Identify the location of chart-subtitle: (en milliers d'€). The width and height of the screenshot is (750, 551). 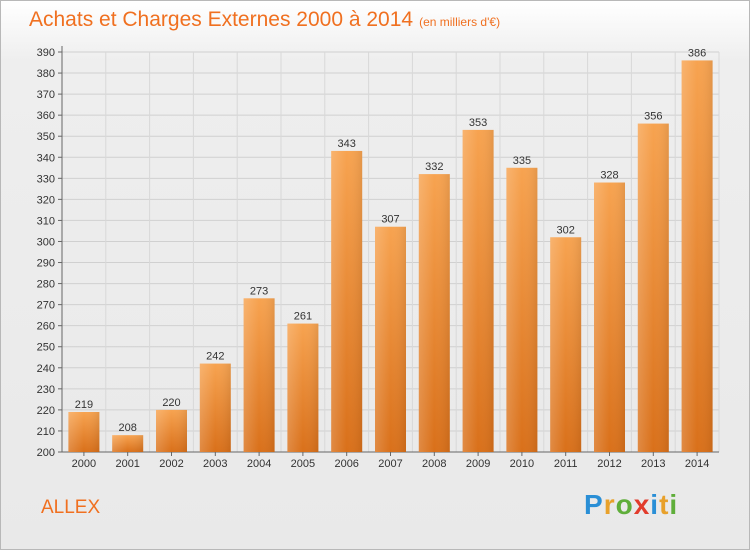
(460, 22).